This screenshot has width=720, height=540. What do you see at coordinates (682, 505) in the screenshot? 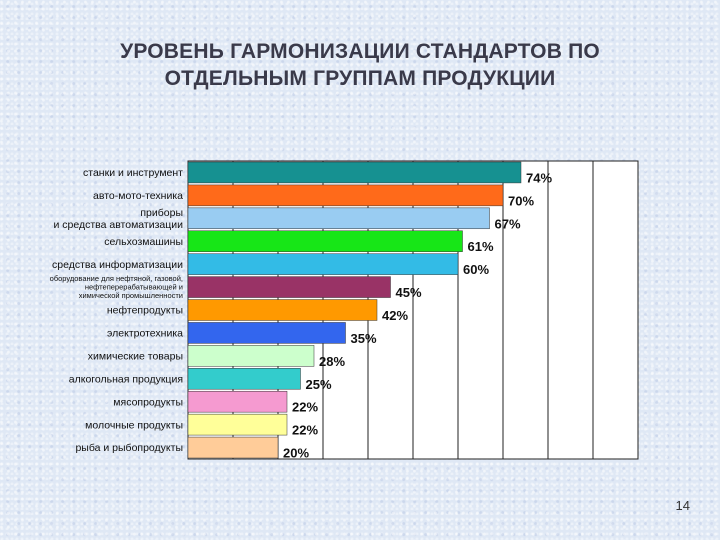
I see `page-number: 14` at bounding box center [682, 505].